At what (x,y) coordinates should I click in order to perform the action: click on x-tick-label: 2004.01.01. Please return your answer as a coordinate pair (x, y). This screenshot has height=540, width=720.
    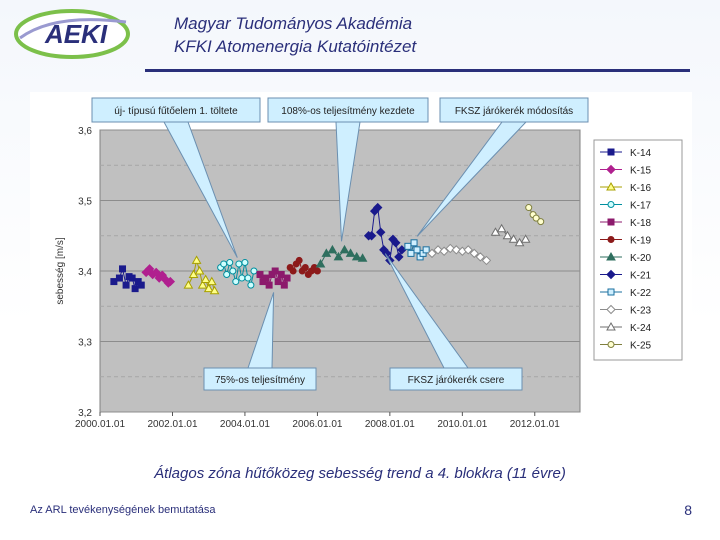
    Looking at the image, I should click on (245, 424).